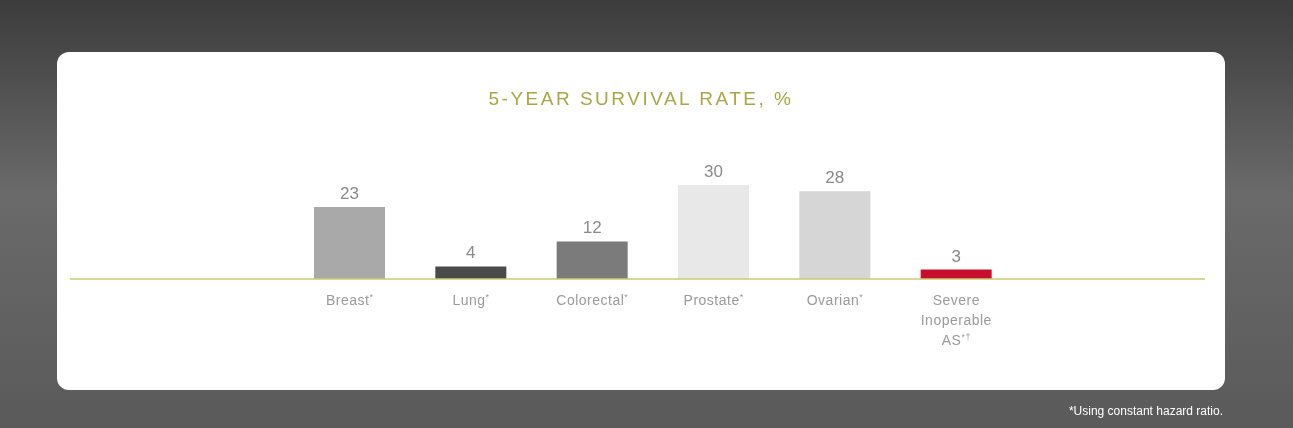  Describe the element at coordinates (713, 171) in the screenshot. I see `data-label: 30` at that location.